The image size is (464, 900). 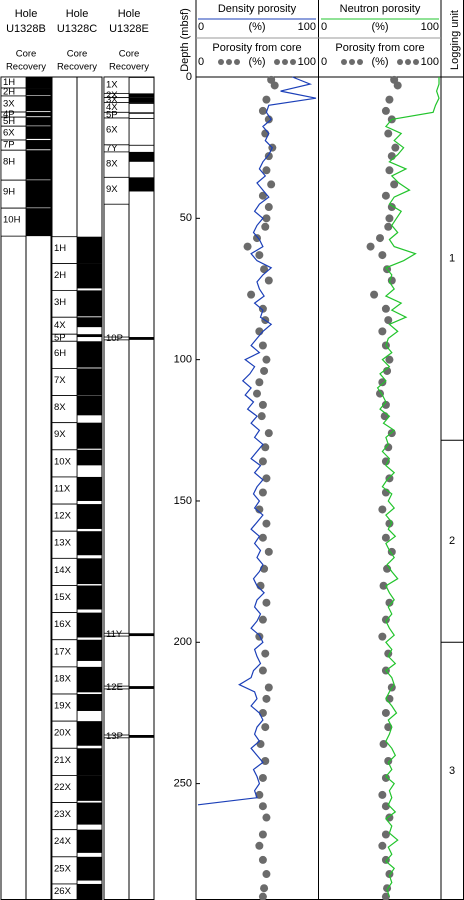 I want to click on core-label: 9X, so click(x=112, y=189).